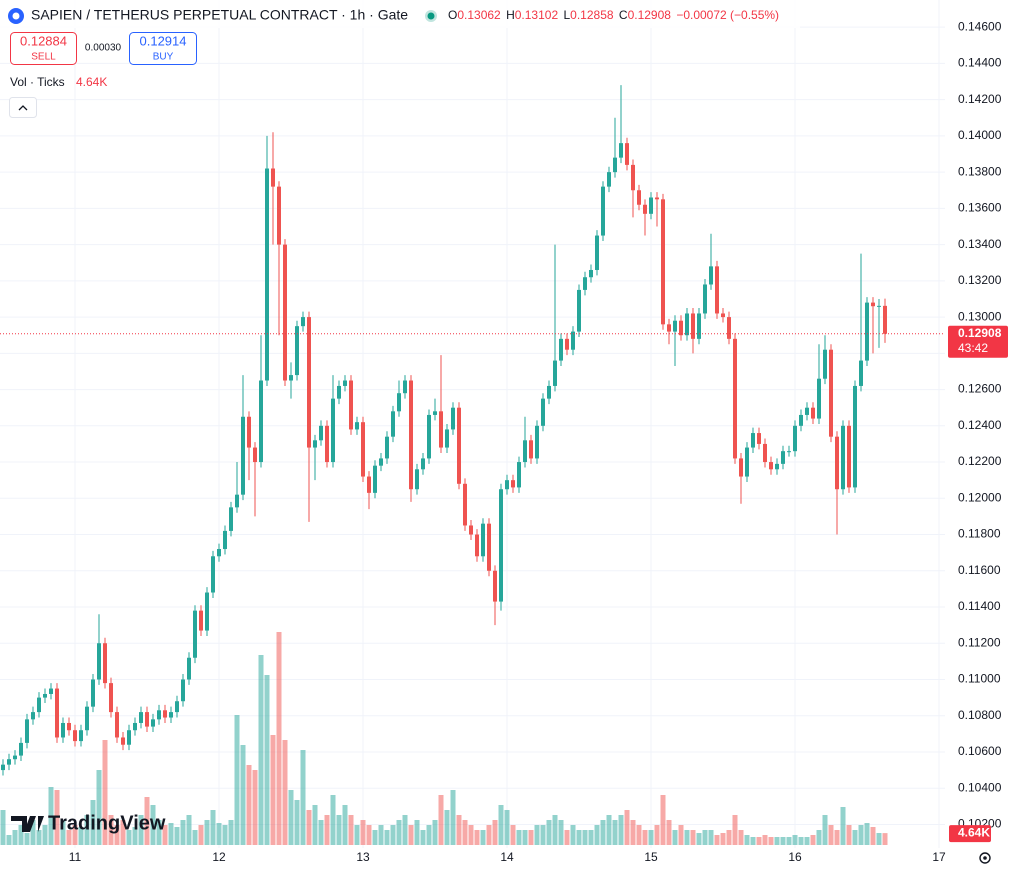  Describe the element at coordinates (27, 824) in the screenshot. I see `logo-mark` at that location.